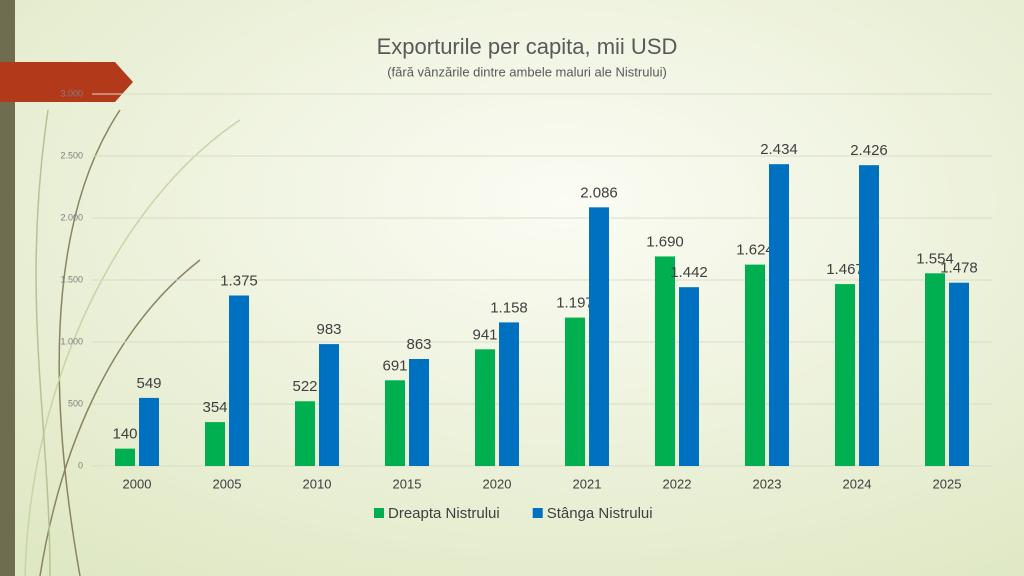 The height and width of the screenshot is (576, 1024). Describe the element at coordinates (779, 149) in the screenshot. I see `value-label: 2.434` at that location.